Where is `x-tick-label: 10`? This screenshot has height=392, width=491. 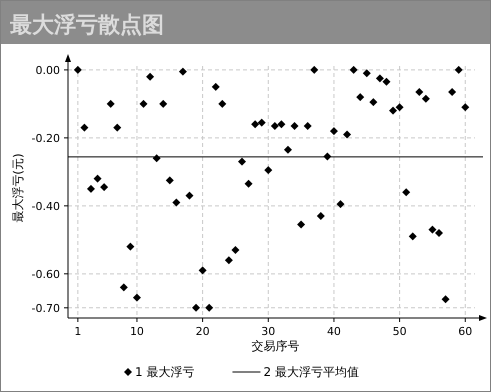 x-tick-label: 10 is located at coordinates (137, 331).